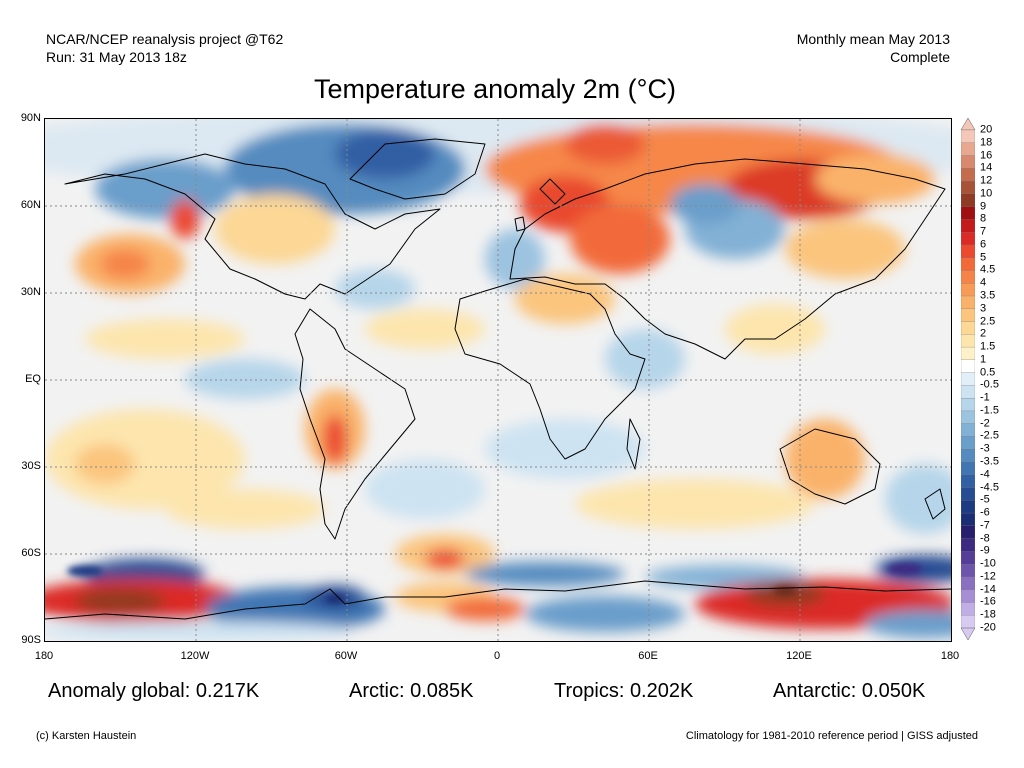  I want to click on lat-label-90s: 90S, so click(31, 640).